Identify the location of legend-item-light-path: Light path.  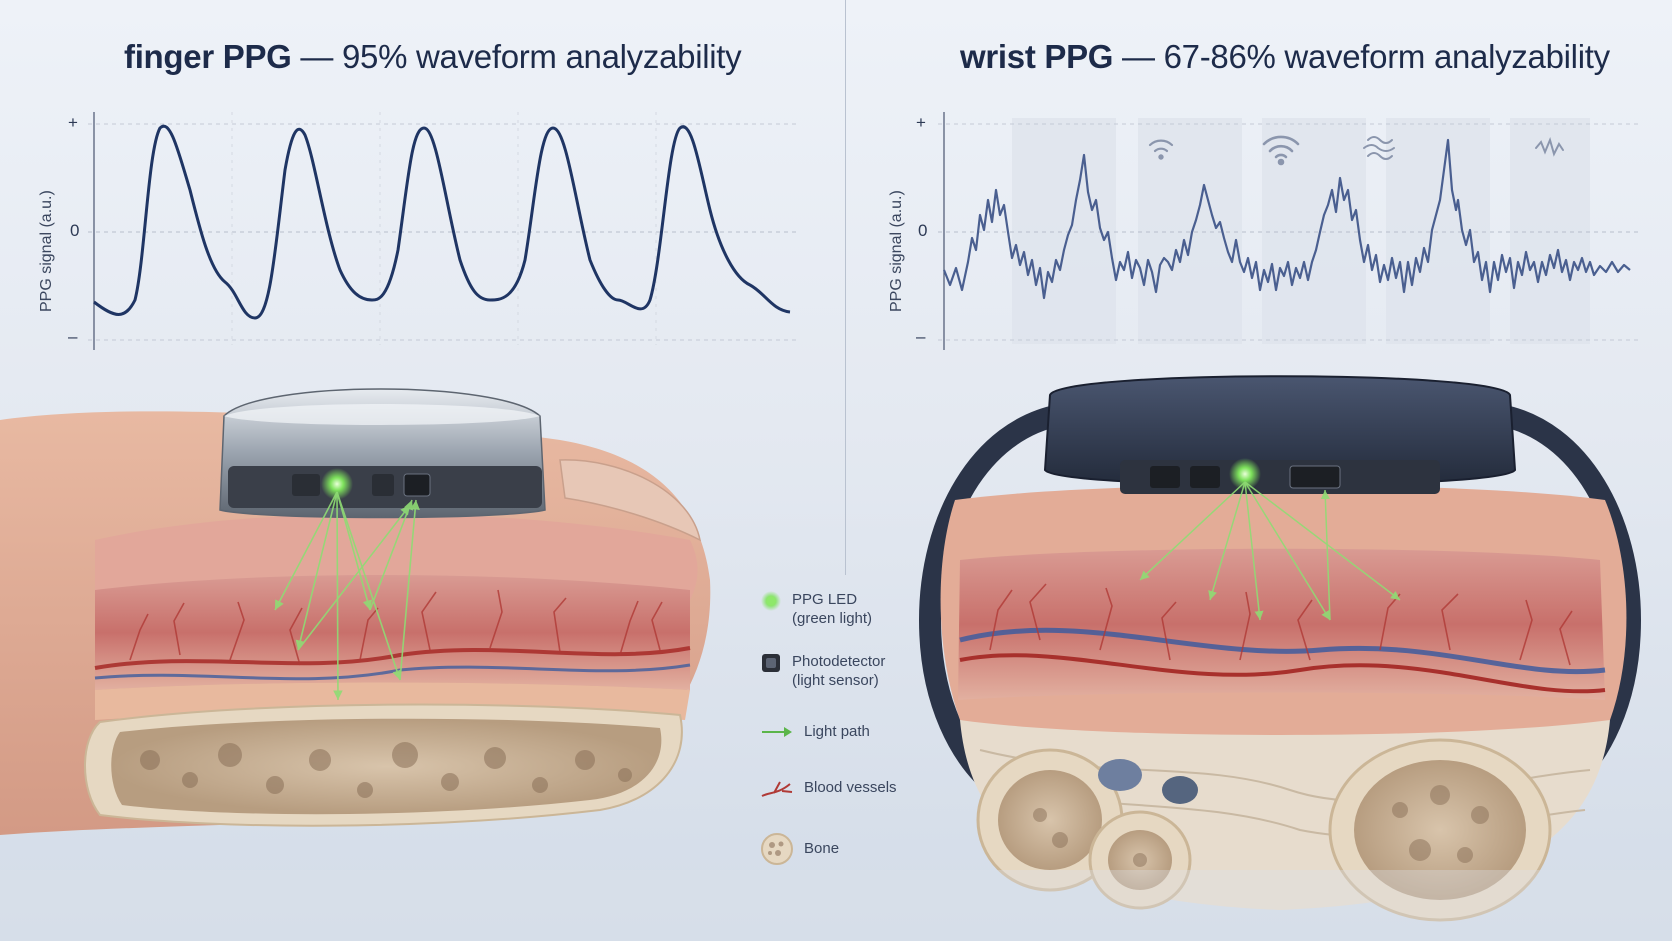
(815, 732).